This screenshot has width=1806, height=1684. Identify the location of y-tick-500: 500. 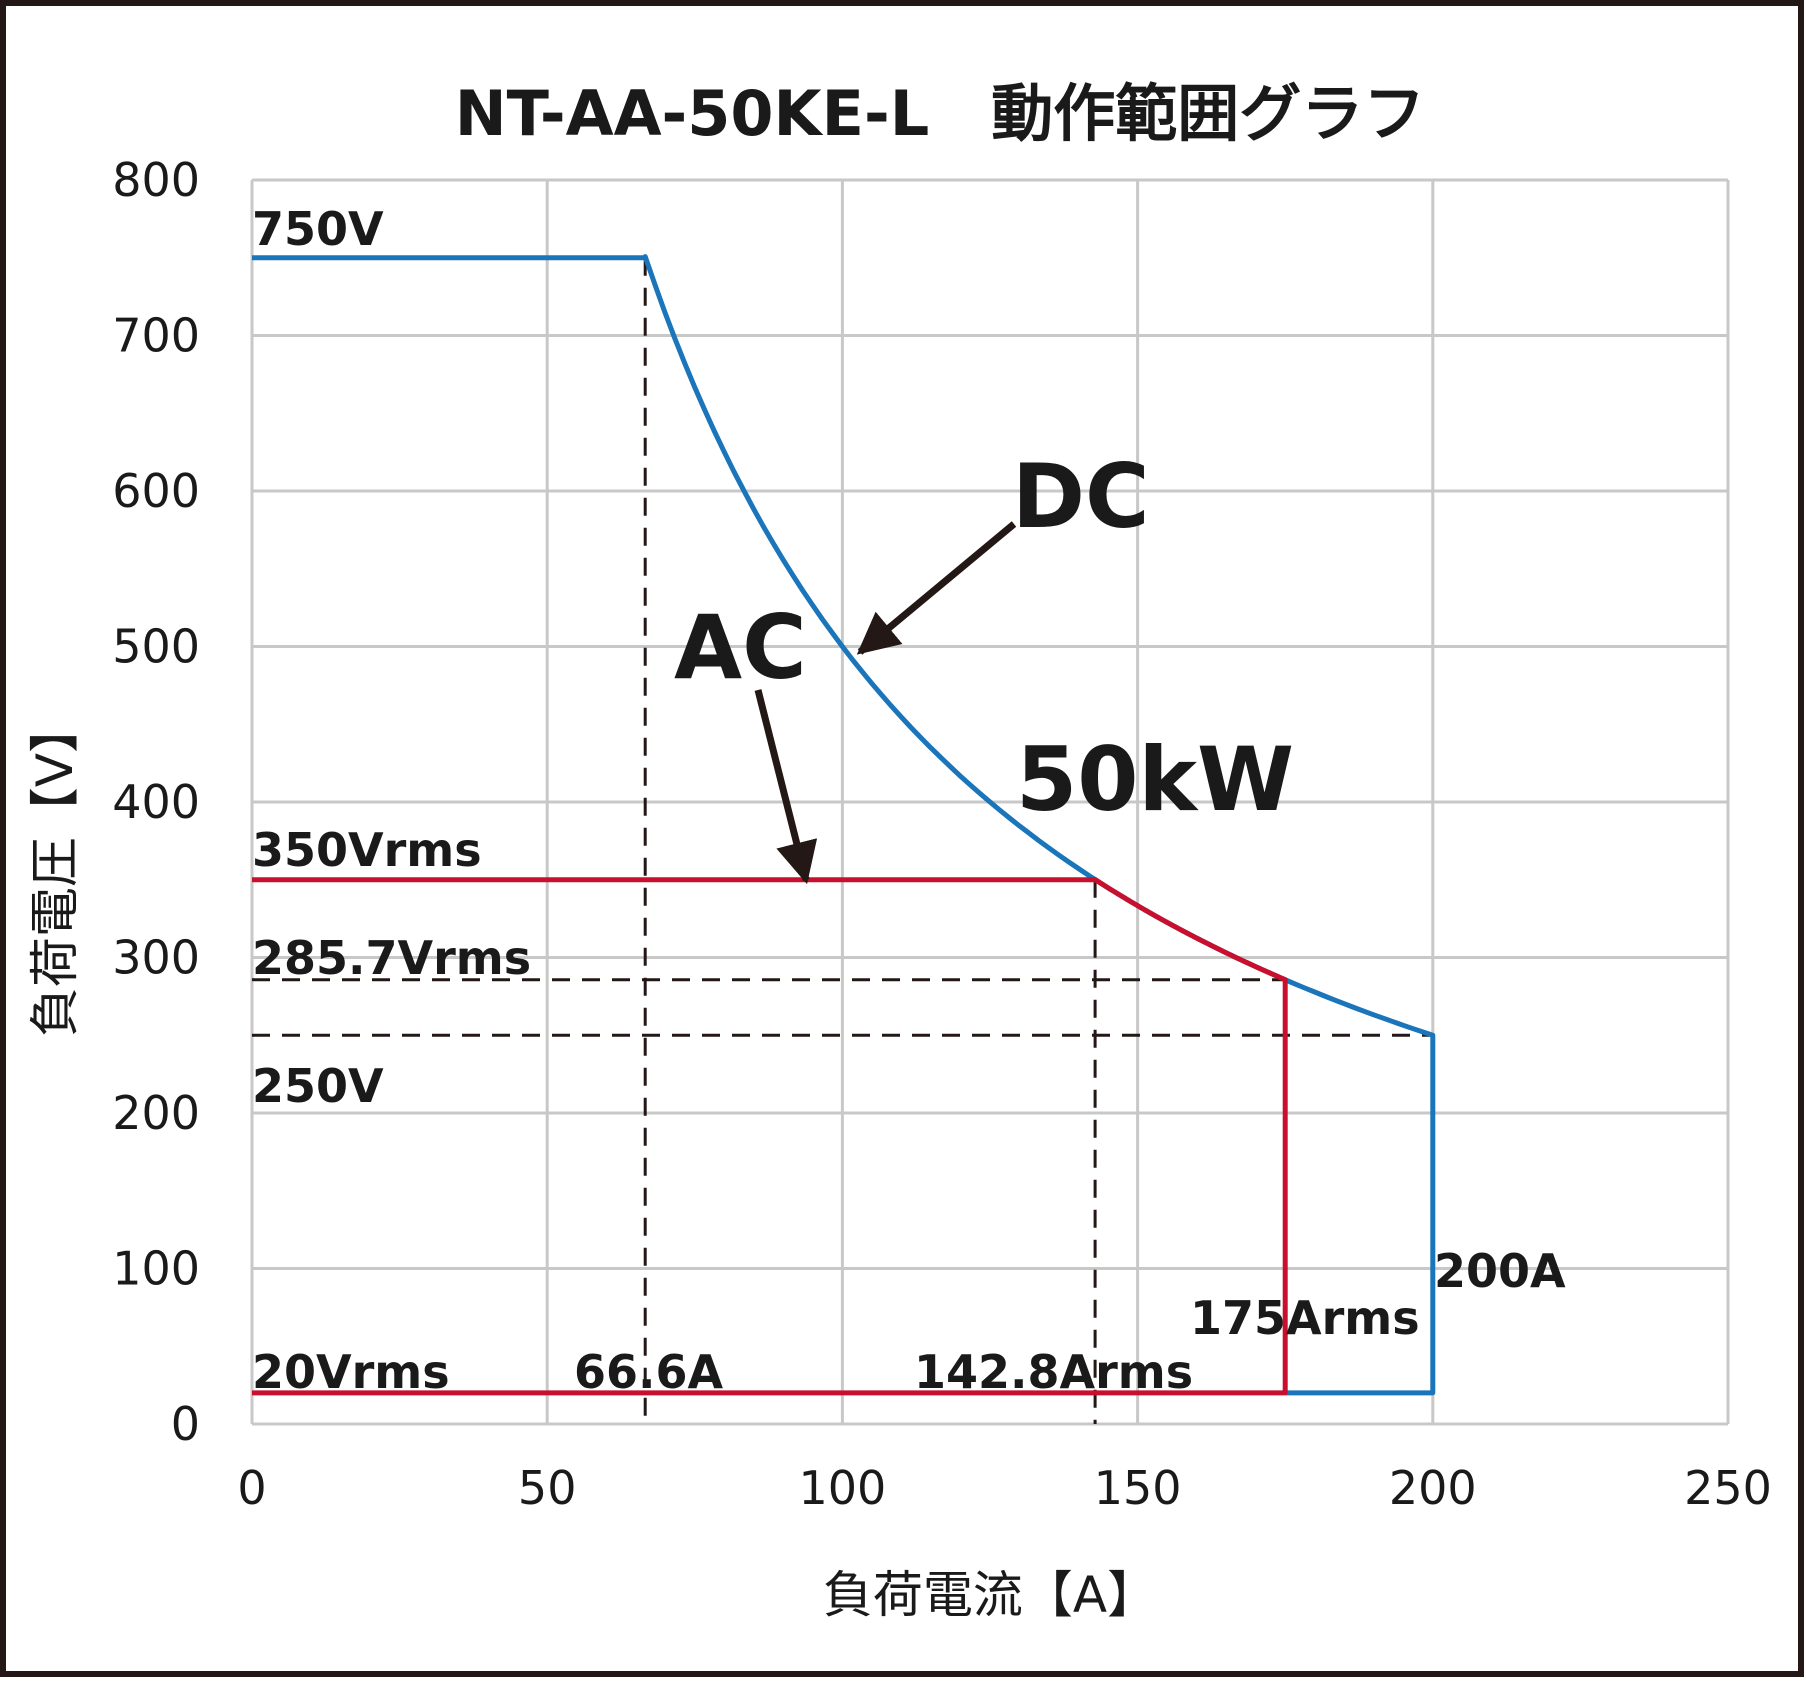
(156, 647).